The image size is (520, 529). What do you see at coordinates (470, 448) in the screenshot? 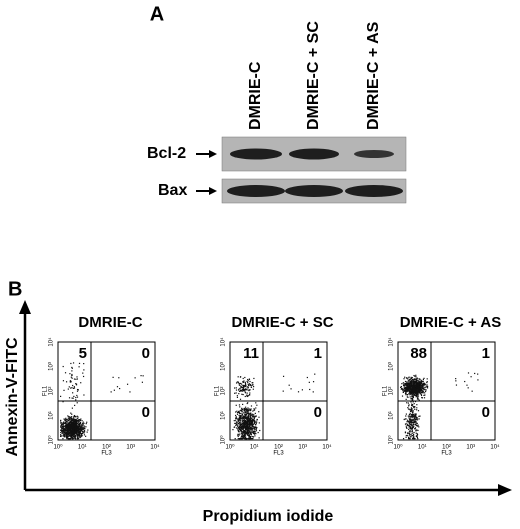
I see `tick-label: 10³` at bounding box center [470, 448].